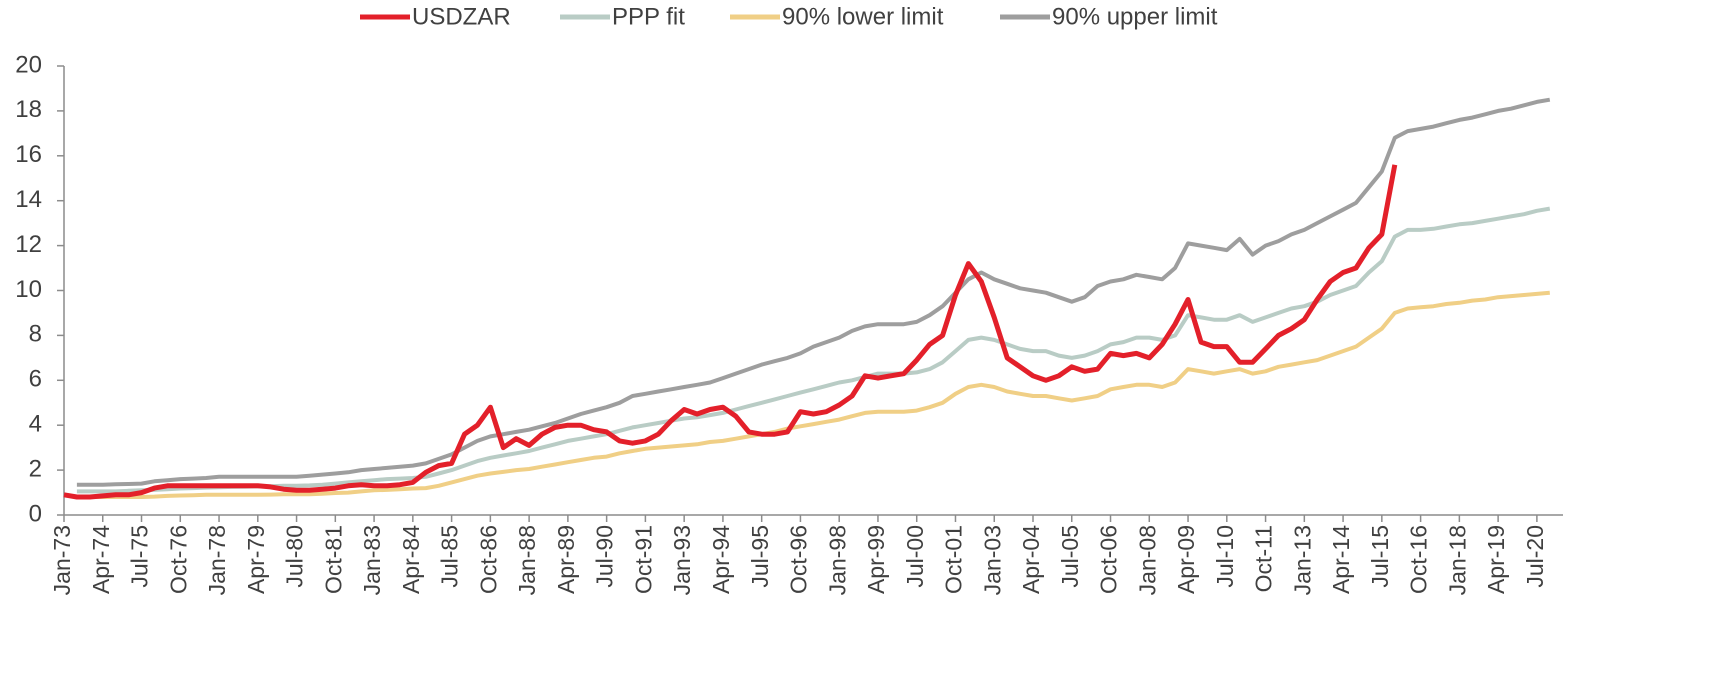 The image size is (1725, 677). I want to click on x-tick-label: Jul-90, so click(605, 556).